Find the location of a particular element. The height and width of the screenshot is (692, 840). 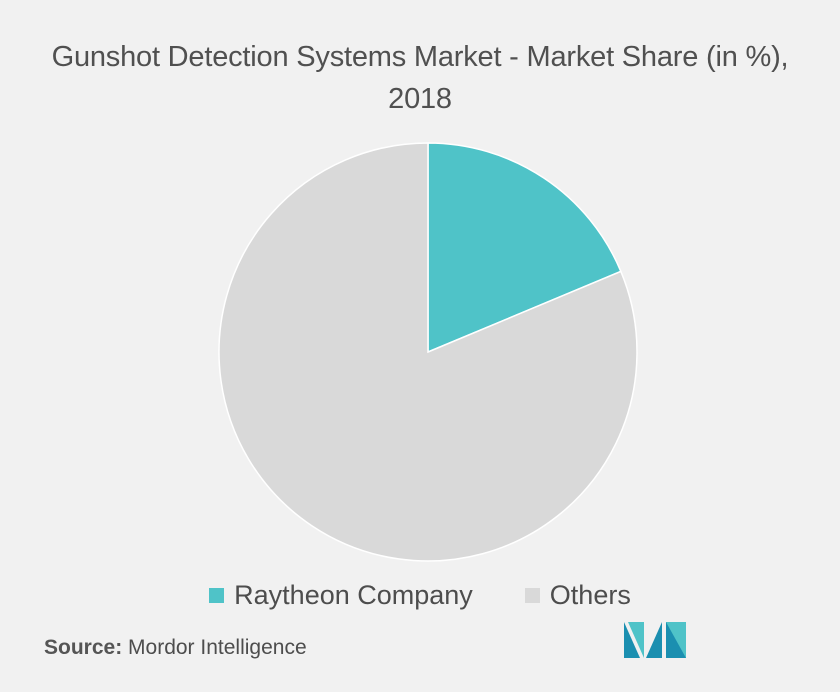

legend-item-raytheon: Raytheon Company is located at coordinates (341, 595).